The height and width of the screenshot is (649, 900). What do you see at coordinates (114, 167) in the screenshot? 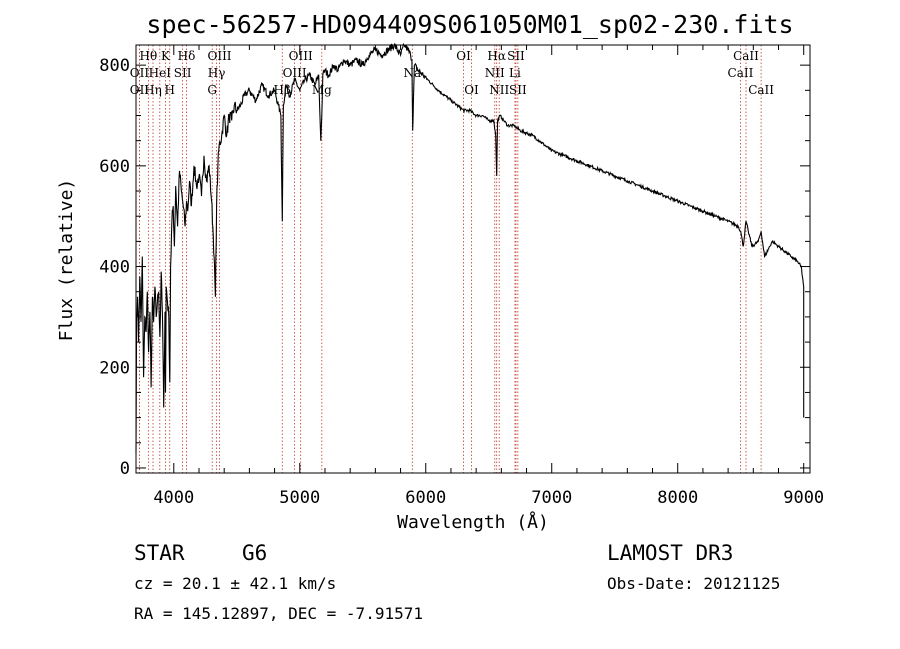
I see `y-tick-label-600: 600` at bounding box center [114, 167].